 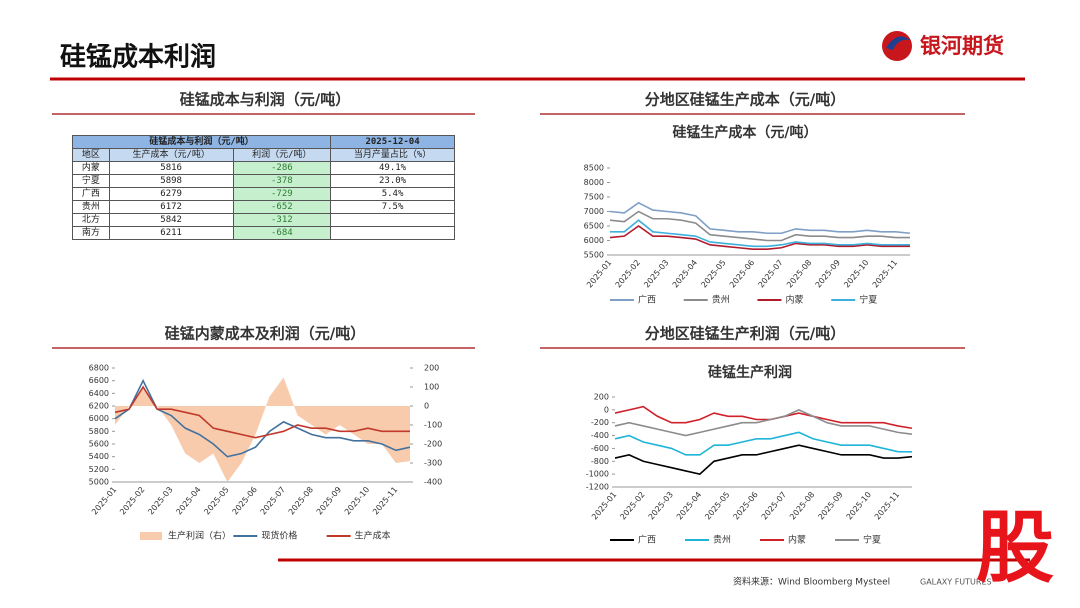 What do you see at coordinates (594, 211) in the screenshot?
I see `y-tick-label: 7000` at bounding box center [594, 211].